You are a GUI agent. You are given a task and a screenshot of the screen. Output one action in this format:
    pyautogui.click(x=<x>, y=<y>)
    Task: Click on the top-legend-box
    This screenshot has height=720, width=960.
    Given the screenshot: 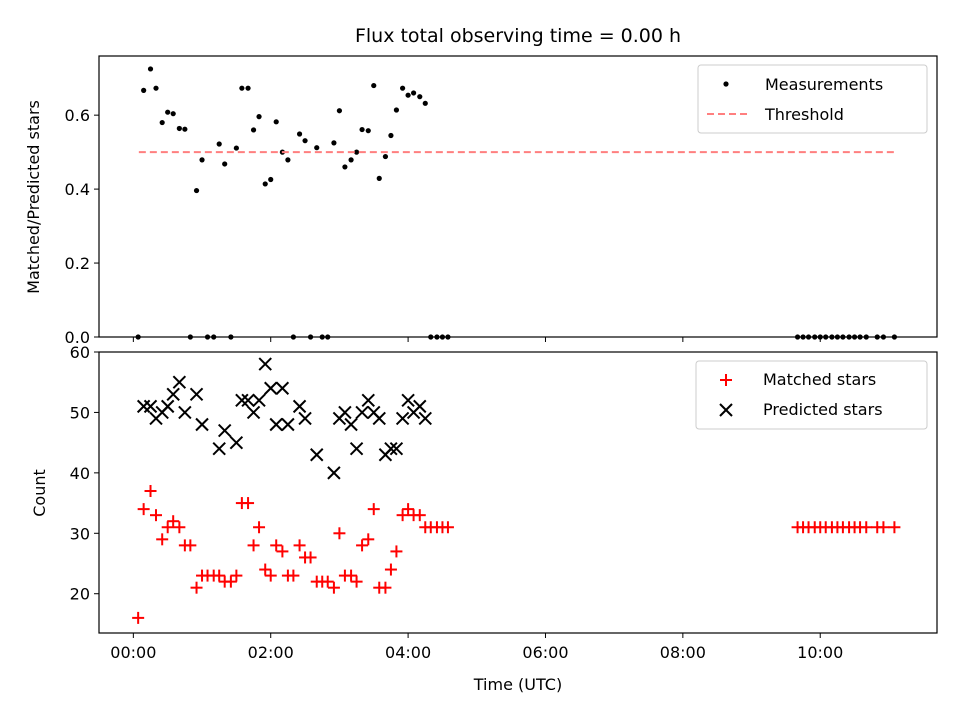 What is the action you would take?
    pyautogui.click(x=812, y=99)
    